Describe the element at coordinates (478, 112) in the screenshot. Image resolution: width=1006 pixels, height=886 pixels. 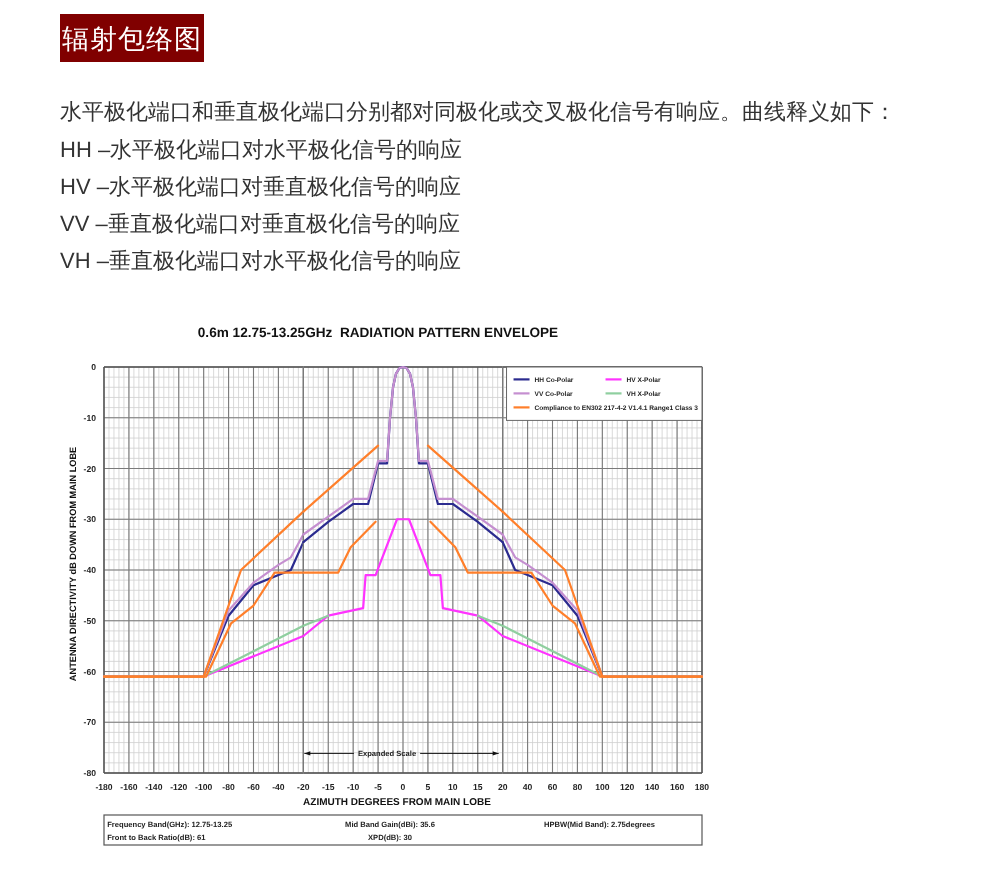
I see `text: 水平极化端口和垂直极化端口分别都对同极化或交叉极化信号有响应。曲线释义如下：` at that location.